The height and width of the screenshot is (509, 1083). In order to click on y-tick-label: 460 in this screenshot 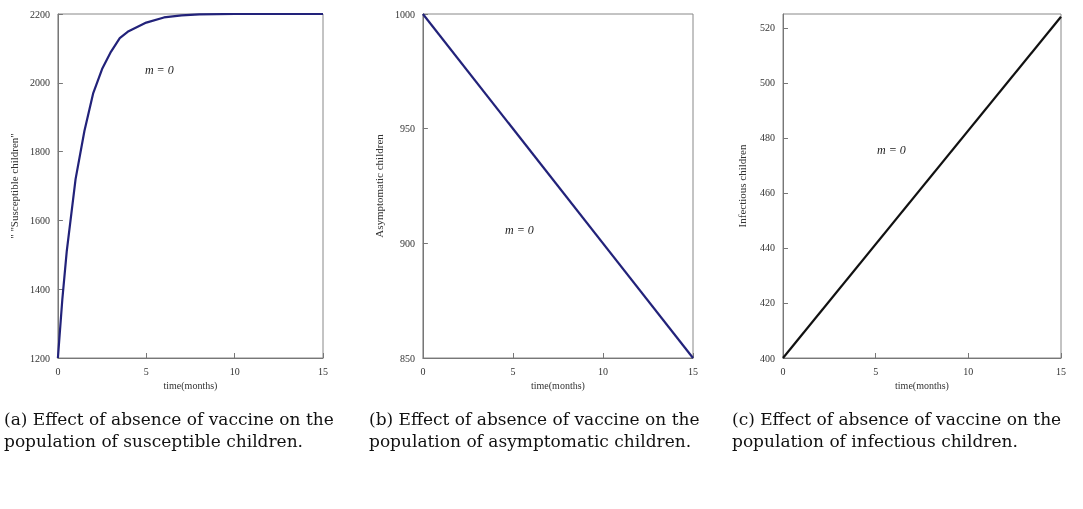, I will do `click(767, 193)`.